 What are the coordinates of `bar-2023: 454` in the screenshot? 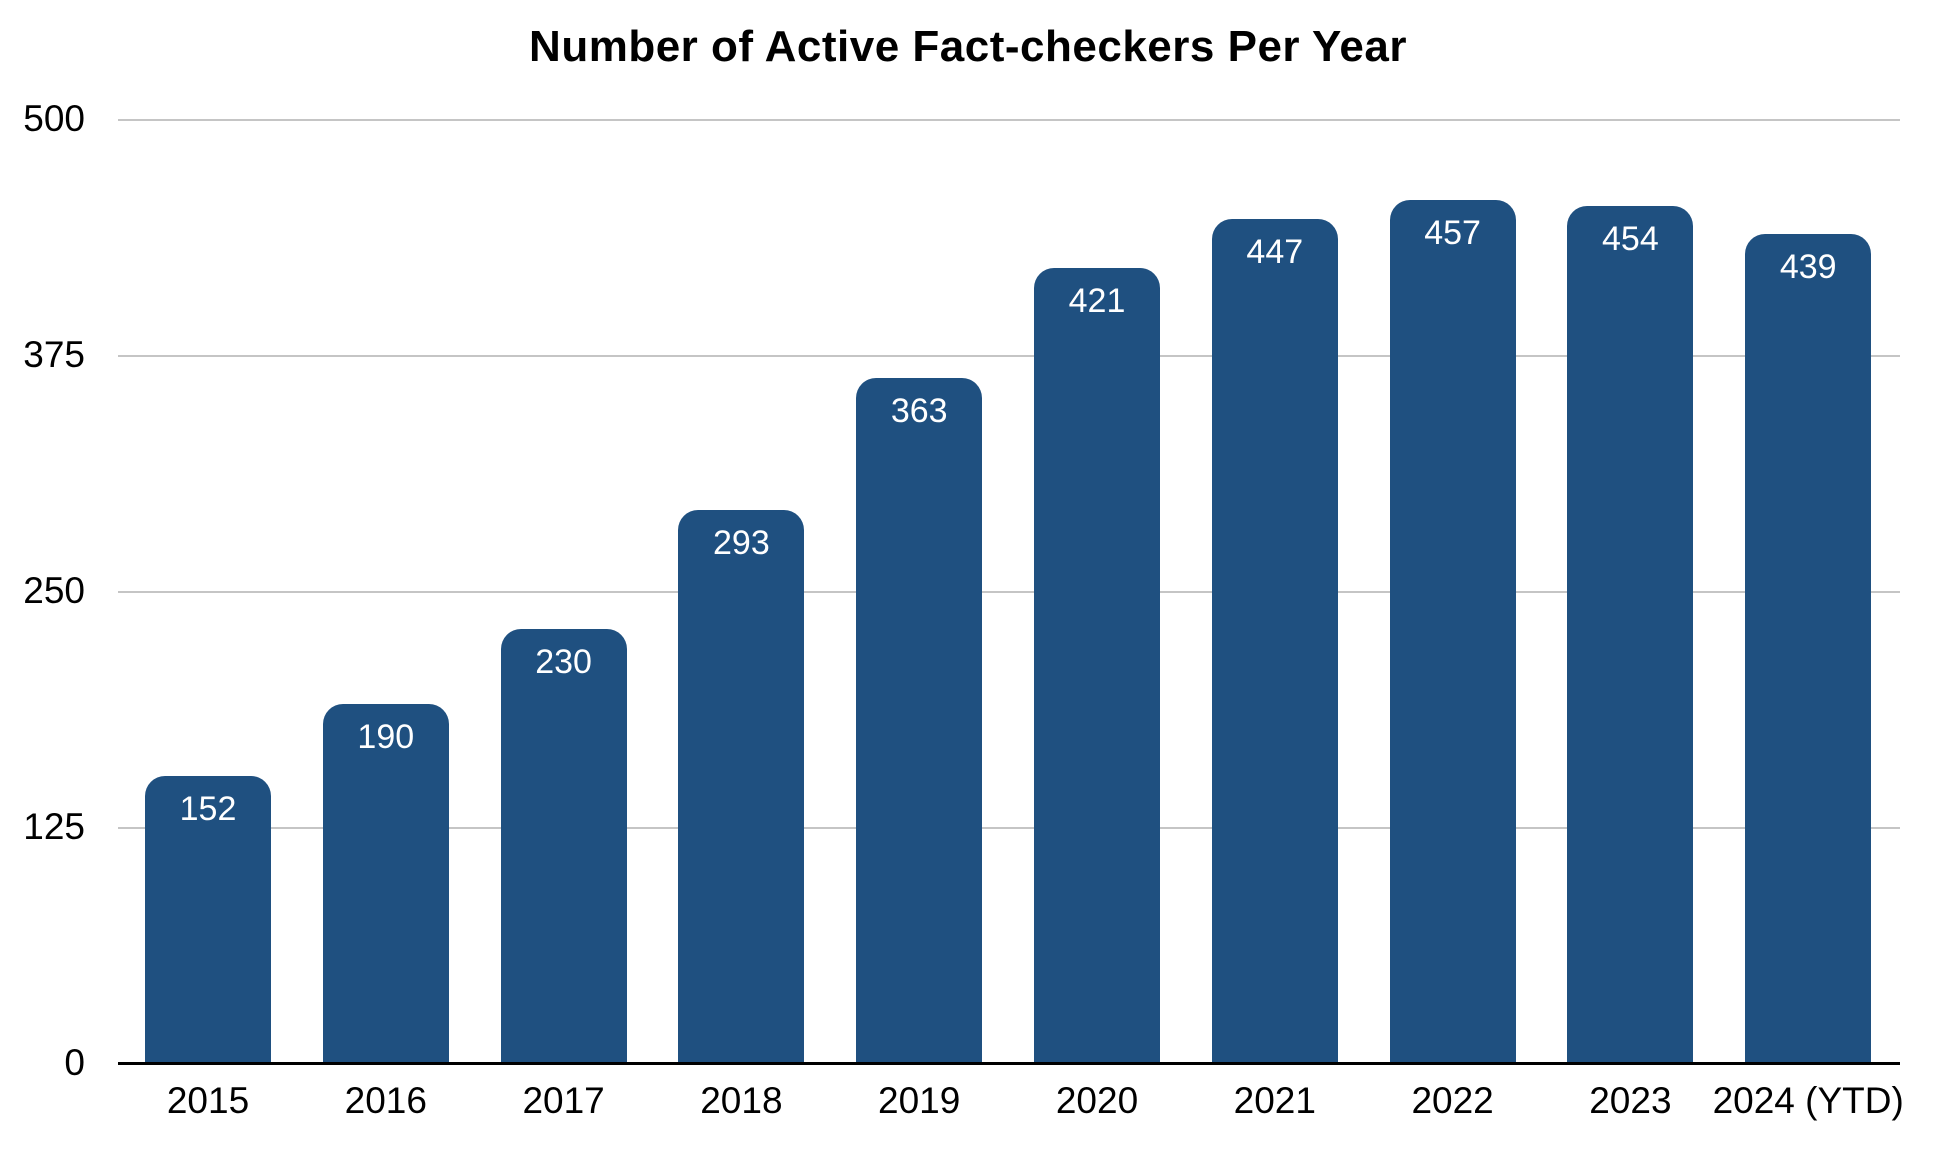 It's located at (1630, 634).